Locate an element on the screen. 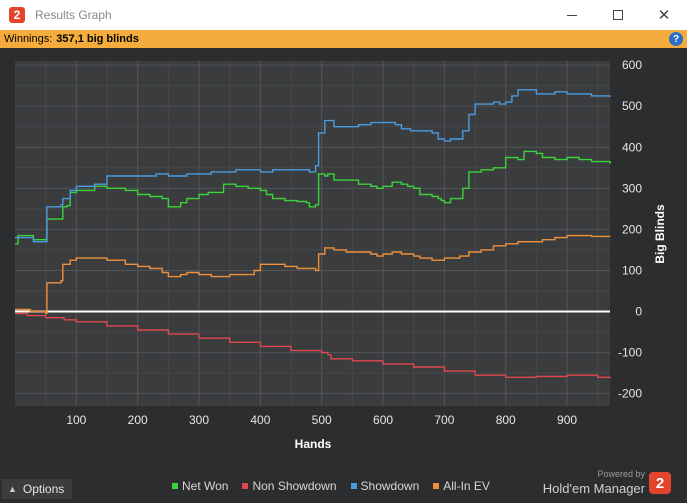  minimize-icon is located at coordinates (572, 15).